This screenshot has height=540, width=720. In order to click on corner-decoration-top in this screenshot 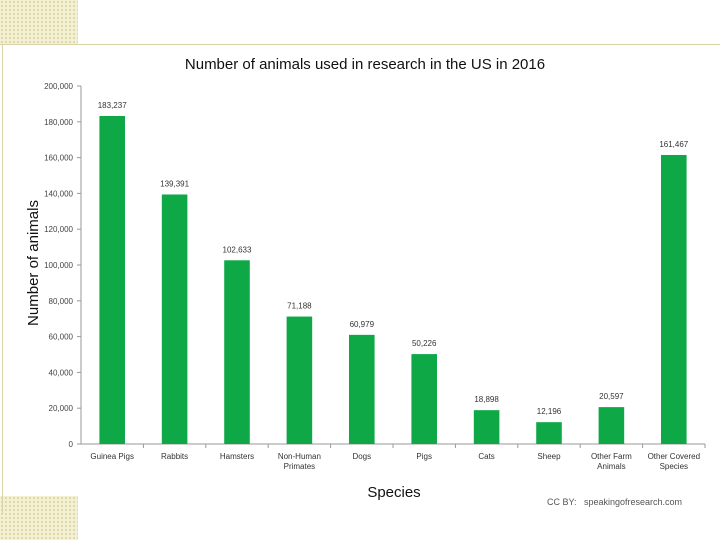, I will do `click(39, 22)`.